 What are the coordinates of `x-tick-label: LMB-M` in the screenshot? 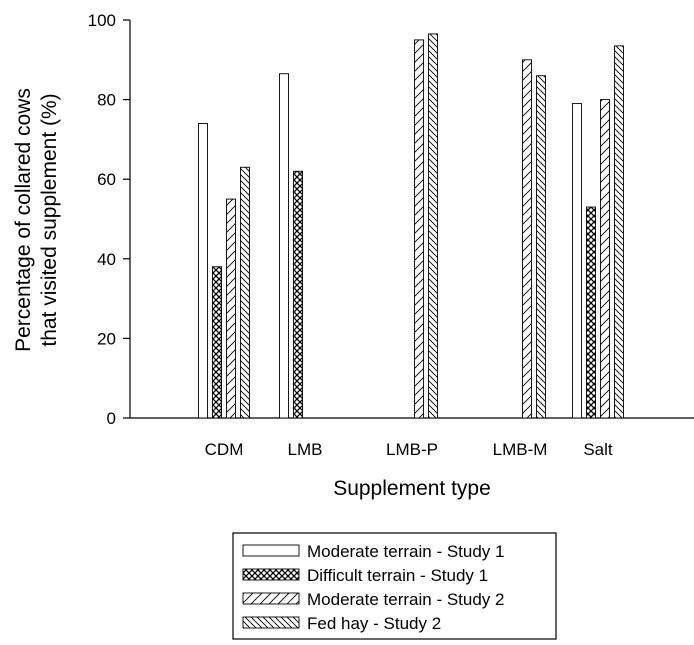 It's located at (520, 449).